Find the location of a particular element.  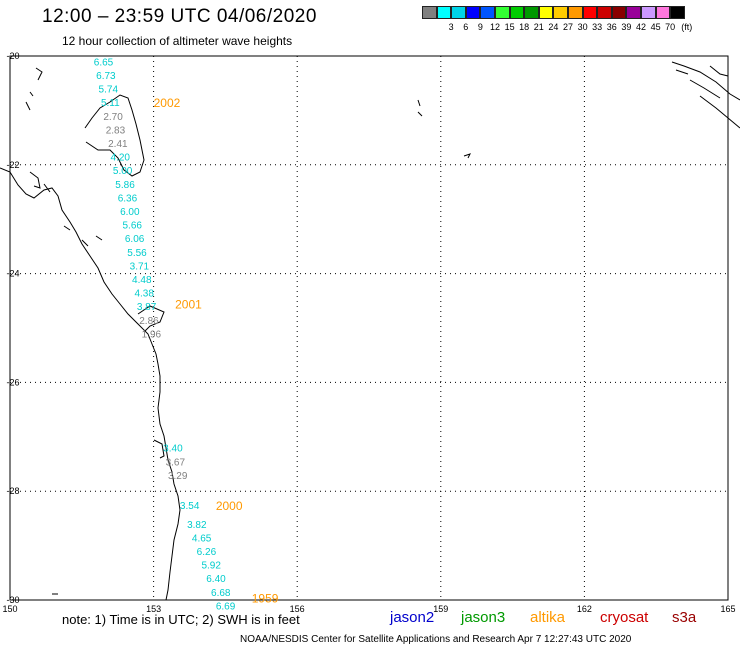

swh-value: 4.48 is located at coordinates (142, 280).